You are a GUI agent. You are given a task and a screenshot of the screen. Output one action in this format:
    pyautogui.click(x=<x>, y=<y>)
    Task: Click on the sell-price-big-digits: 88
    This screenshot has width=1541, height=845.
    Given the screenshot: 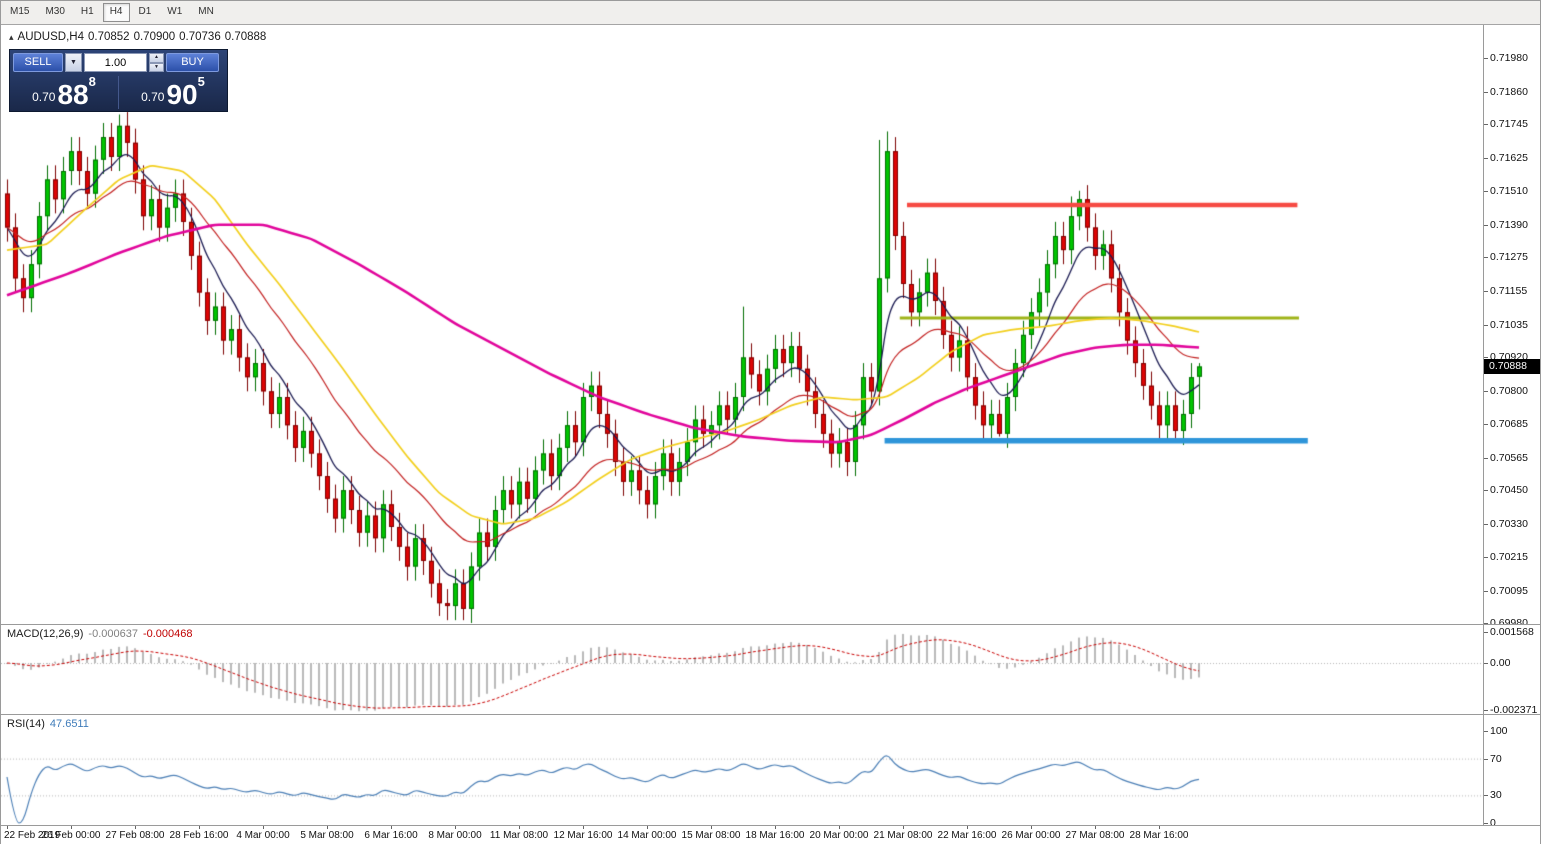 What is the action you would take?
    pyautogui.click(x=73, y=94)
    